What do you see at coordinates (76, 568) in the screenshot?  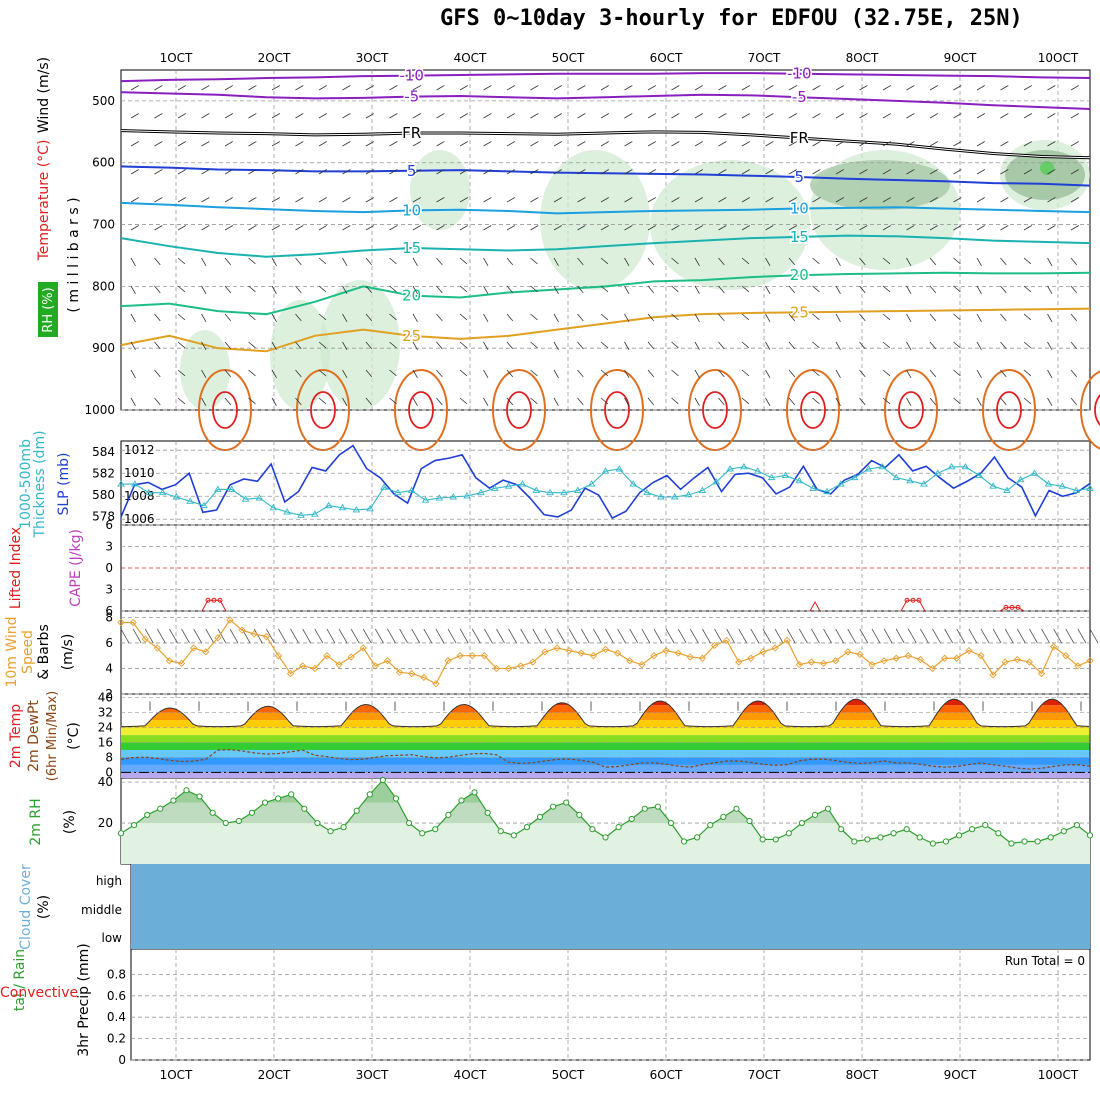 I see `ylabel-cape: CAPE (J/kg)` at bounding box center [76, 568].